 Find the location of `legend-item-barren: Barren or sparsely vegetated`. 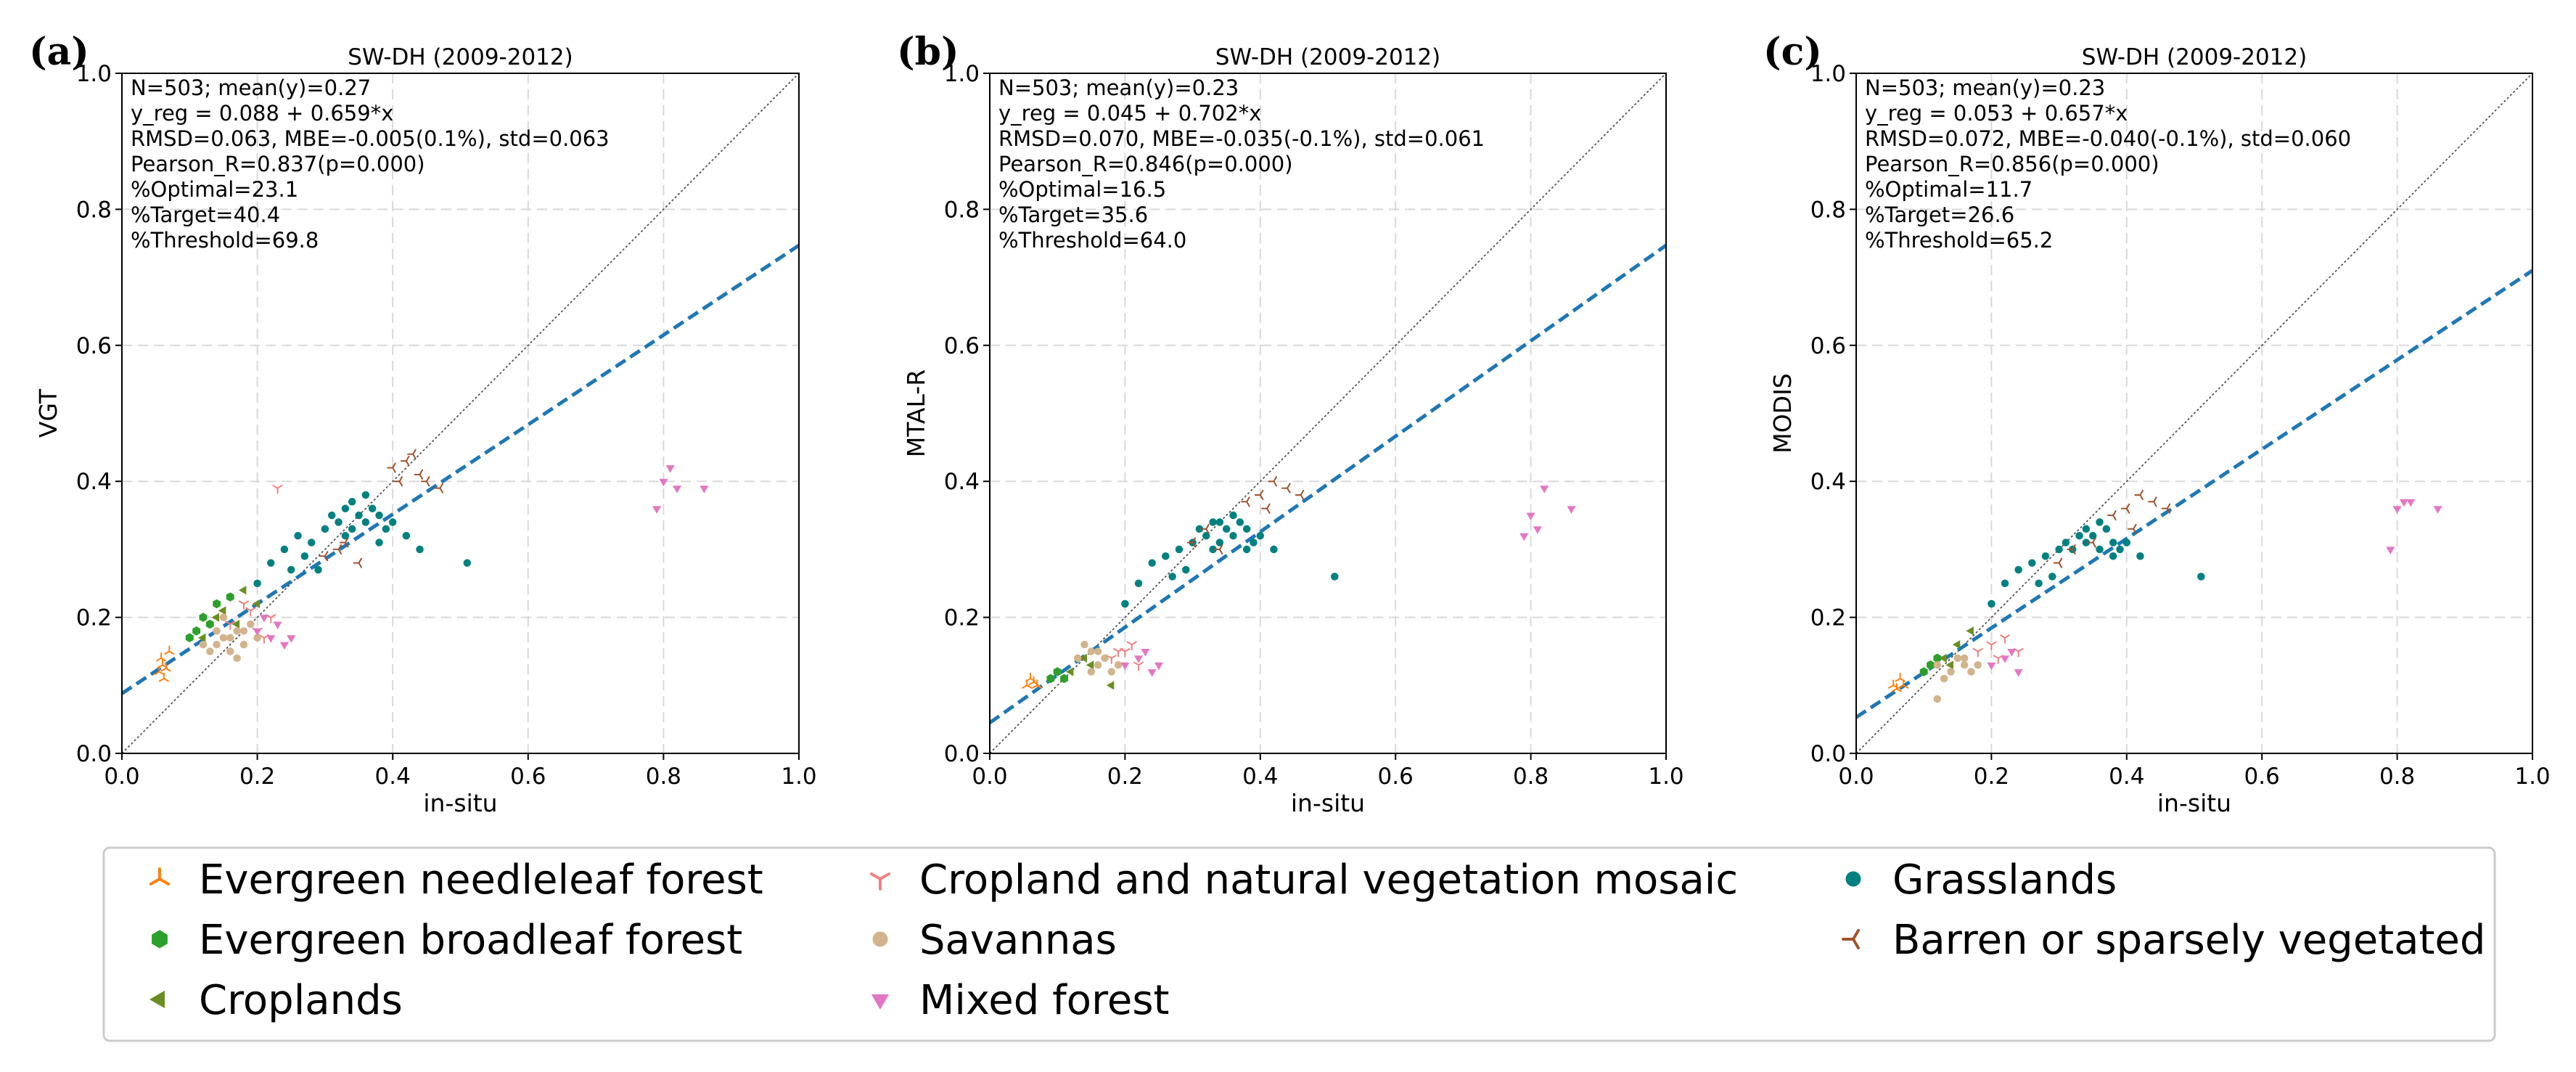

legend-item-barren: Barren or sparsely vegetated is located at coordinates (2163, 940).